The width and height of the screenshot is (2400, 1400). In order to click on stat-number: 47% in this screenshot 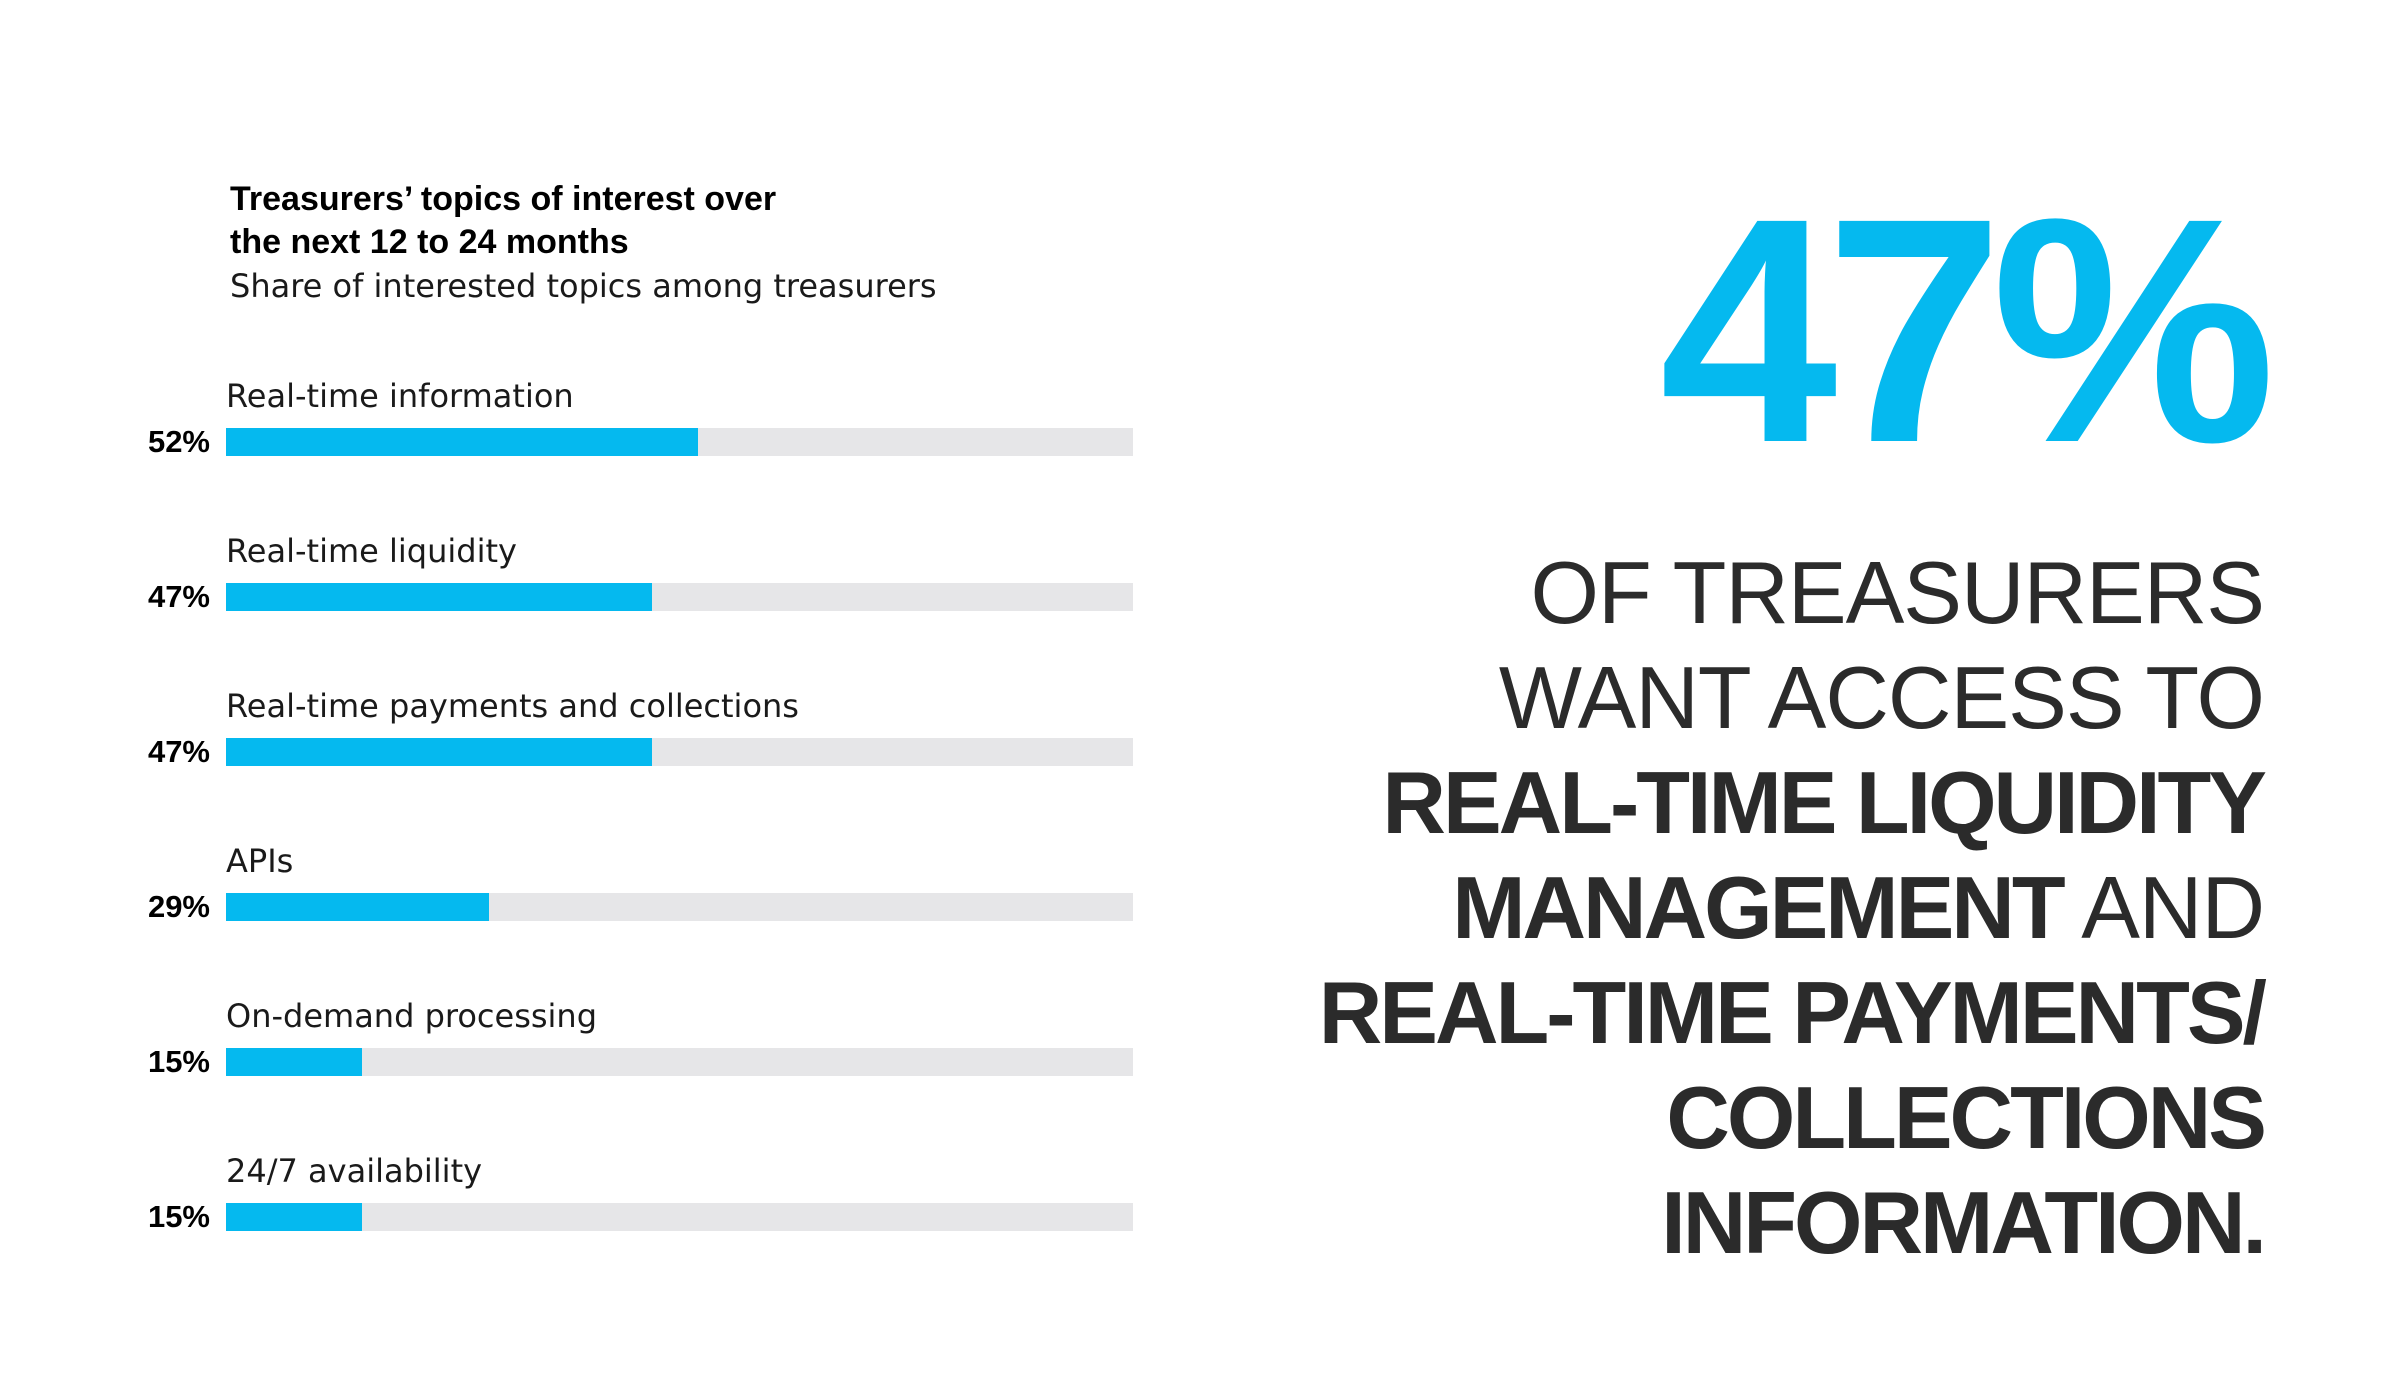, I will do `click(1967, 330)`.